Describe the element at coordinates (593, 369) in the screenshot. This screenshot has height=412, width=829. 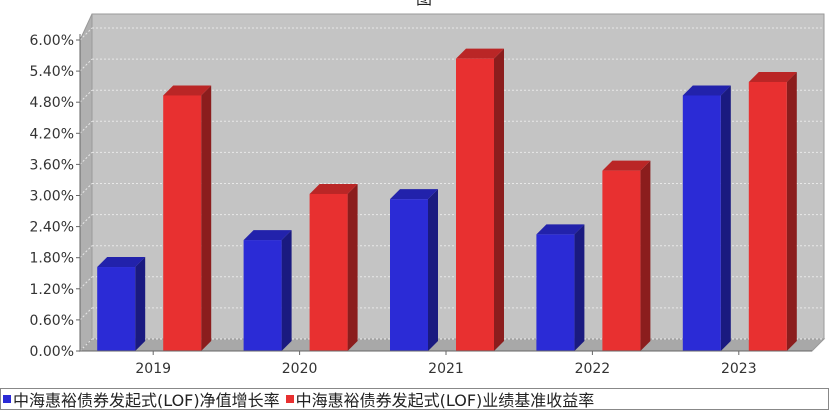
I see `x-tick-label: 2022` at that location.